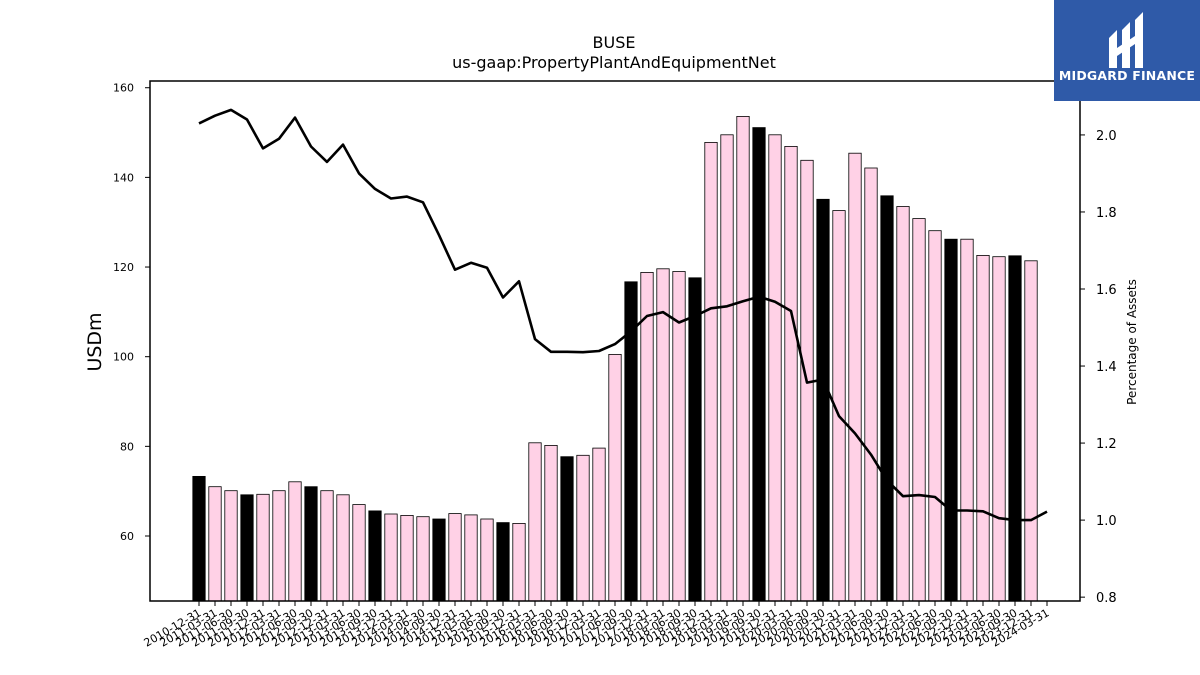 This screenshot has width=1200, height=675. What do you see at coordinates (131, 312) in the screenshot?
I see `left-axis: 60 80 100 120 140 160` at bounding box center [131, 312].